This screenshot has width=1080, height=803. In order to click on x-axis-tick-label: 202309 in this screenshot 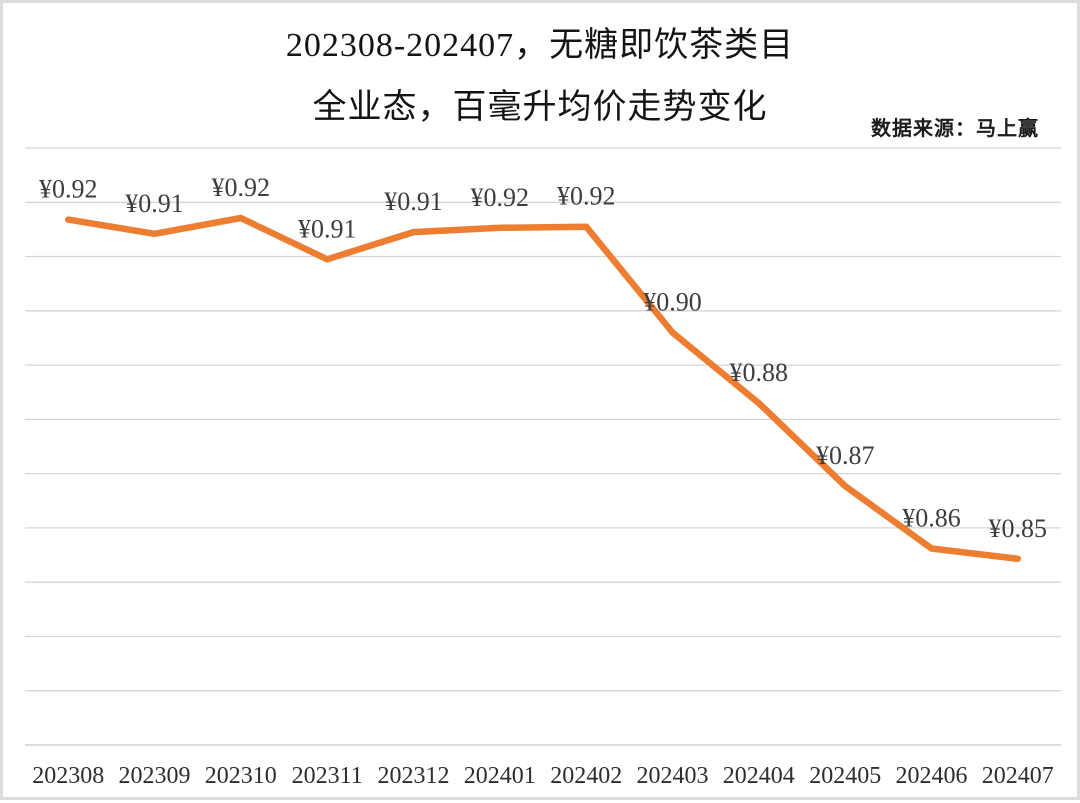, I will do `click(155, 776)`.